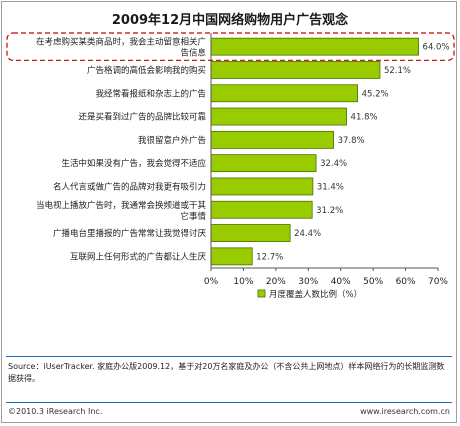  I want to click on x-tick-label-1: 10%, so click(243, 282).